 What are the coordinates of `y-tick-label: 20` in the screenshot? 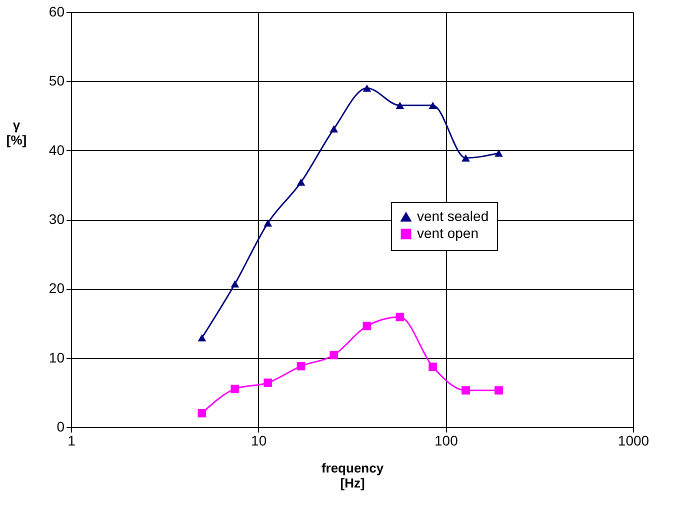 It's located at (56, 288).